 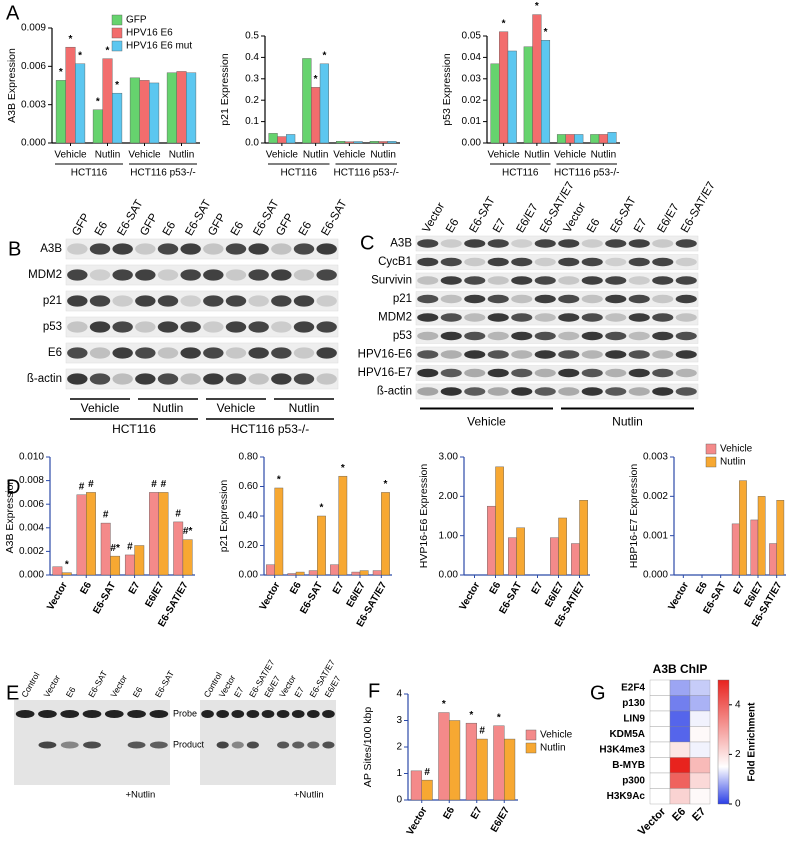 What do you see at coordinates (698, 207) in the screenshot?
I see `lane-label: E6-SAT/E7` at bounding box center [698, 207].